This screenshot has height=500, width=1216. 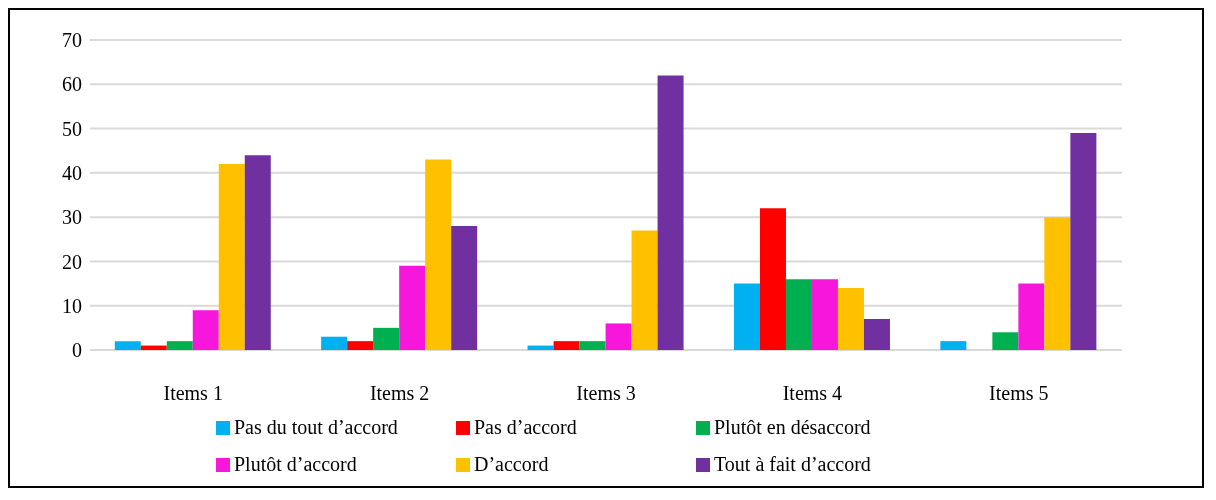 I want to click on y-tick-label: 0, so click(x=77, y=350).